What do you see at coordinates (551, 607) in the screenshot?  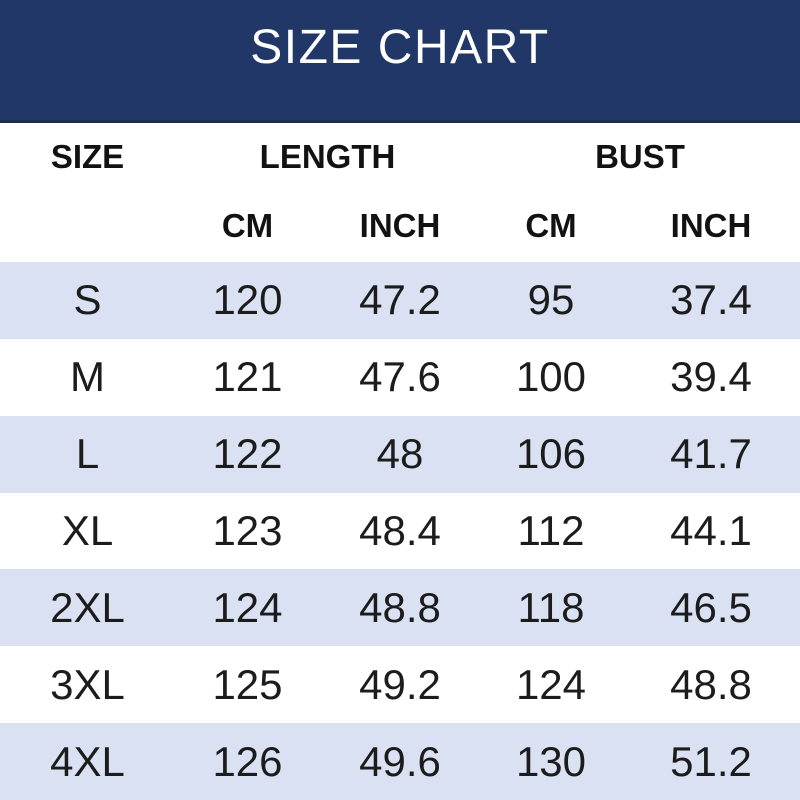 I see `cell-bust-cm: 118` at bounding box center [551, 607].